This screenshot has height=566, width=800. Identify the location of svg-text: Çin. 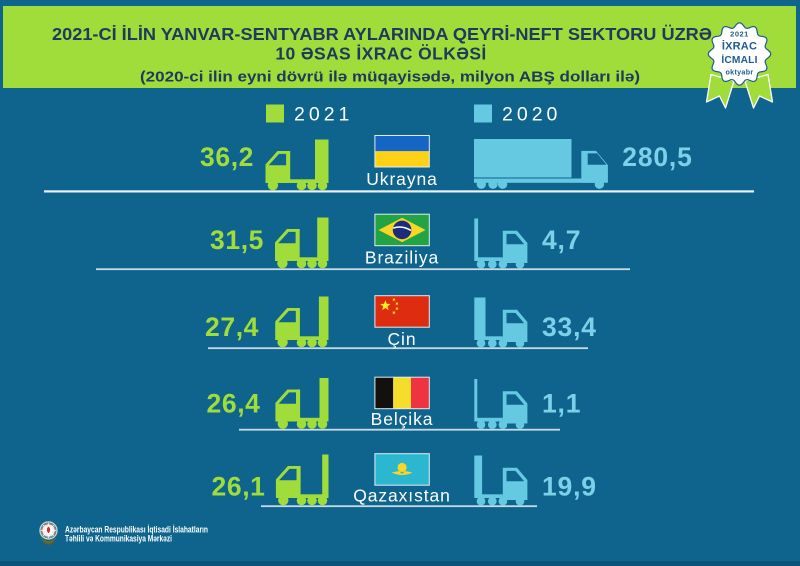
(402, 339).